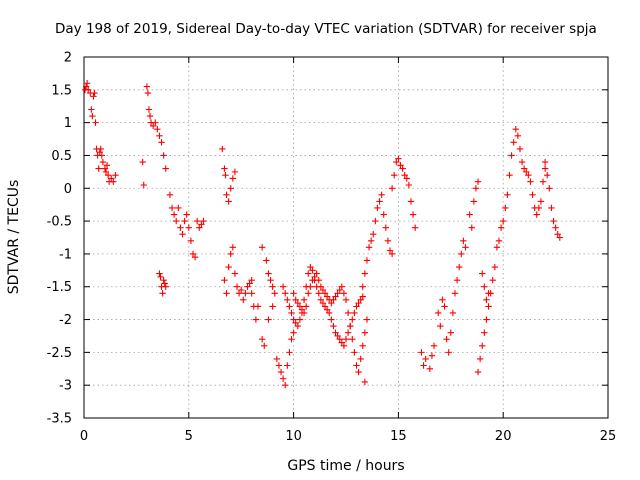 The height and width of the screenshot is (480, 640). Describe the element at coordinates (59, 222) in the screenshot. I see `y-tick-label: -0.5` at that location.